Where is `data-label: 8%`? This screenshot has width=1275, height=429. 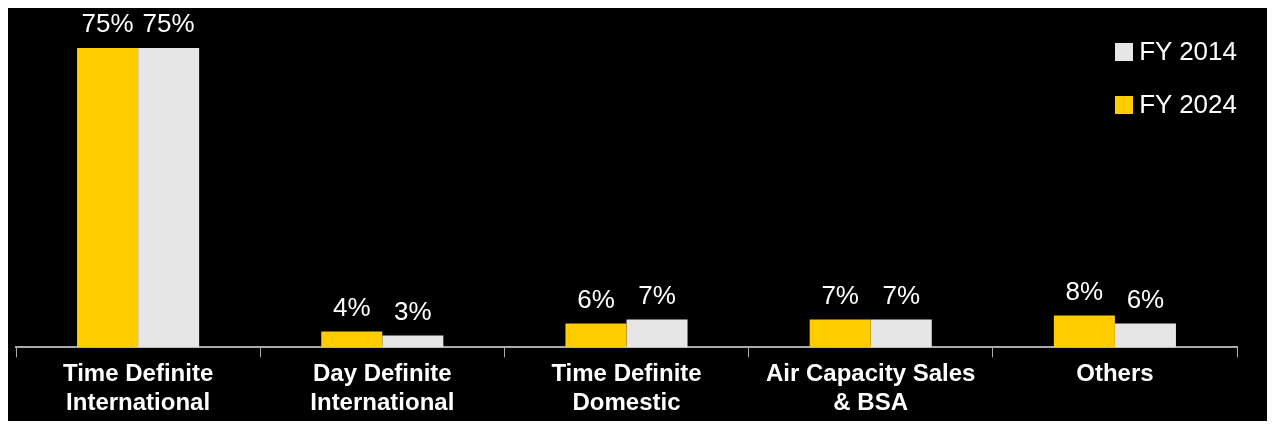 data-label: 8% is located at coordinates (1084, 290).